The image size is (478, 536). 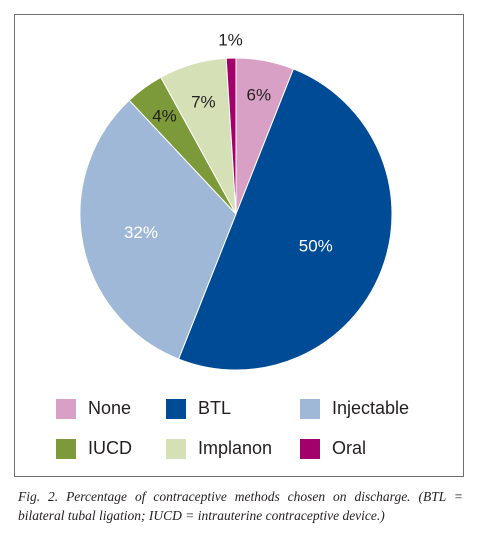 I want to click on slice-label-iucd: 4%, so click(x=164, y=116).